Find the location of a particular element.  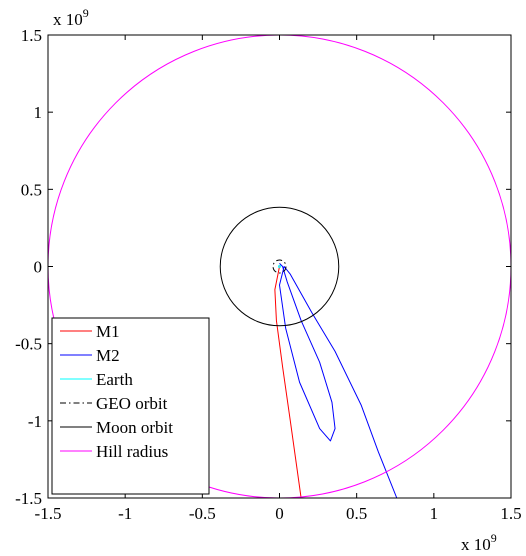

legend: M1 M2 Earth GEO orbit Moon orbit Hill radius is located at coordinates (130, 406).